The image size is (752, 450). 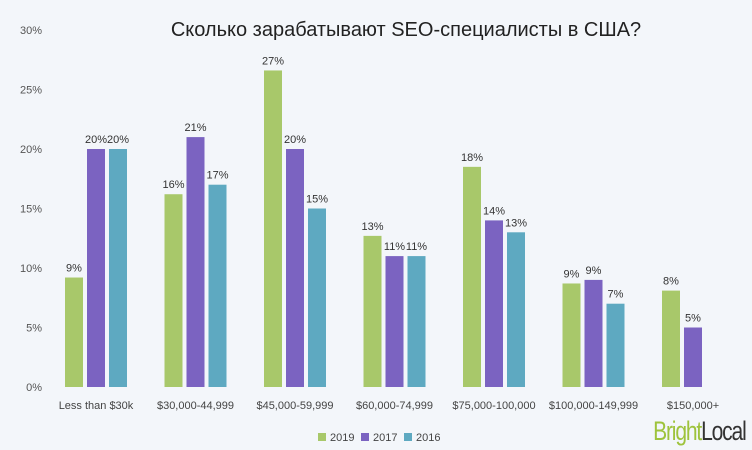 What do you see at coordinates (385, 438) in the screenshot?
I see `legend-label: 2017` at bounding box center [385, 438].